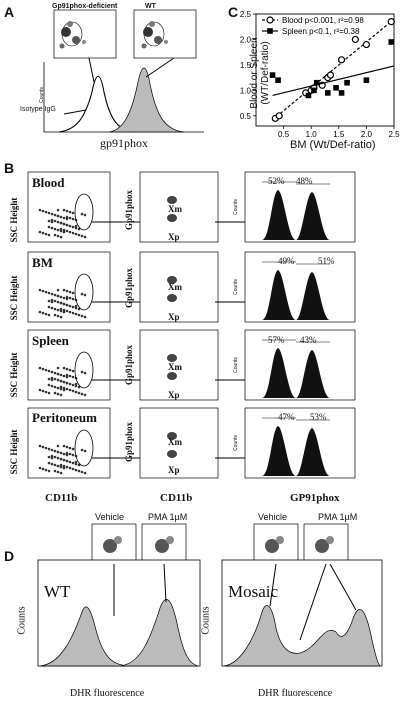  What do you see at coordinates (206, 620) in the screenshot?
I see `panel-d-y-label-mosaic: Counts` at bounding box center [206, 620].